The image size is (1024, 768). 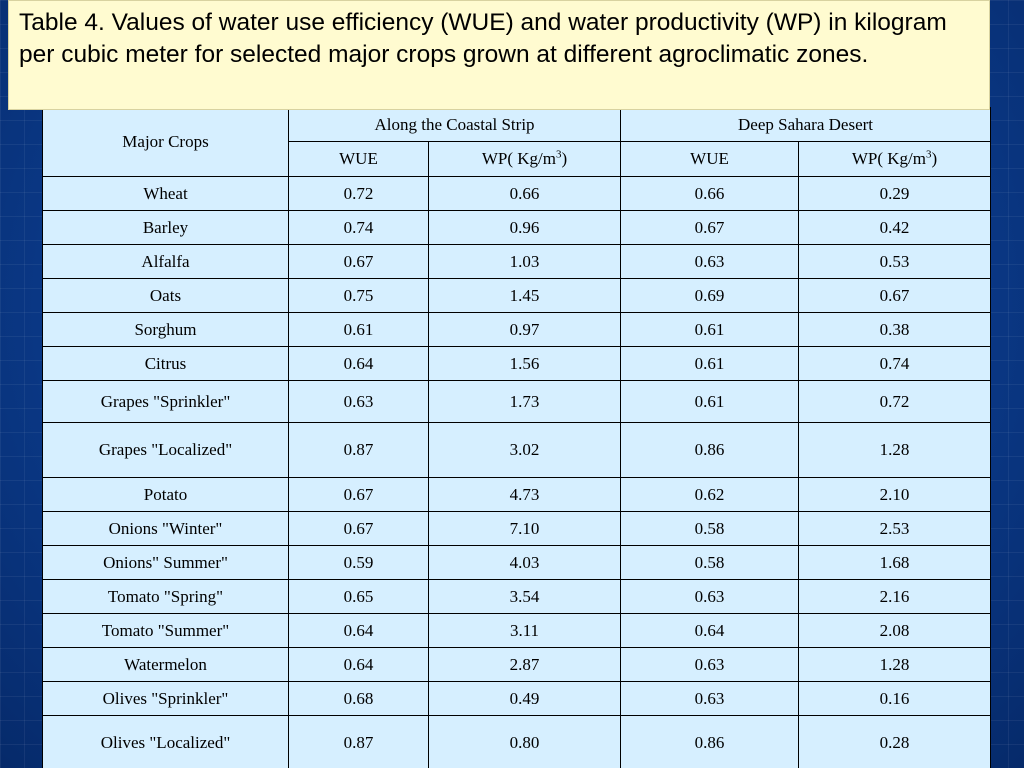 I want to click on table-row: Alfalfa 0.67 1.03 0.63 0.53, so click(x=517, y=261).